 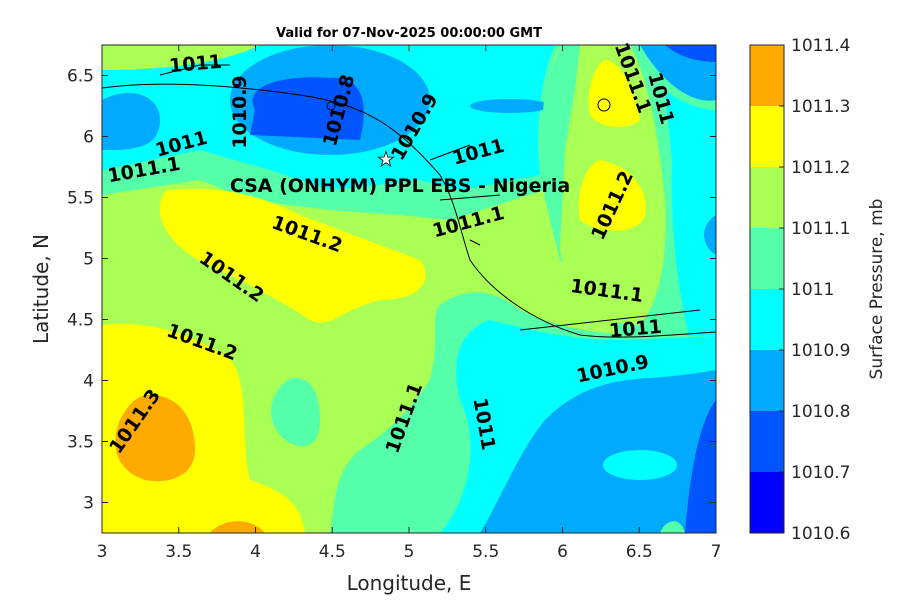 What do you see at coordinates (820, 412) in the screenshot?
I see `colorbar-tick-label: 1010.8` at bounding box center [820, 412].